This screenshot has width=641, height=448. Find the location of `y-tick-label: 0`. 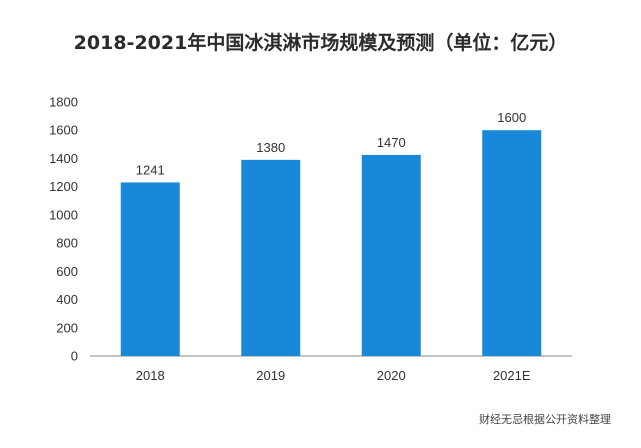

y-tick-label: 0 is located at coordinates (74, 356).